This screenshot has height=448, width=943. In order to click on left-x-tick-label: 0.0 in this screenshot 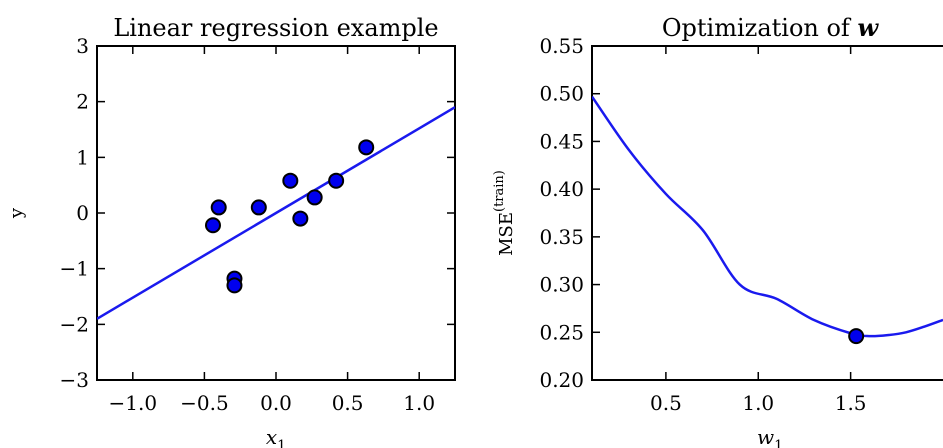, I will do `click(276, 403)`.